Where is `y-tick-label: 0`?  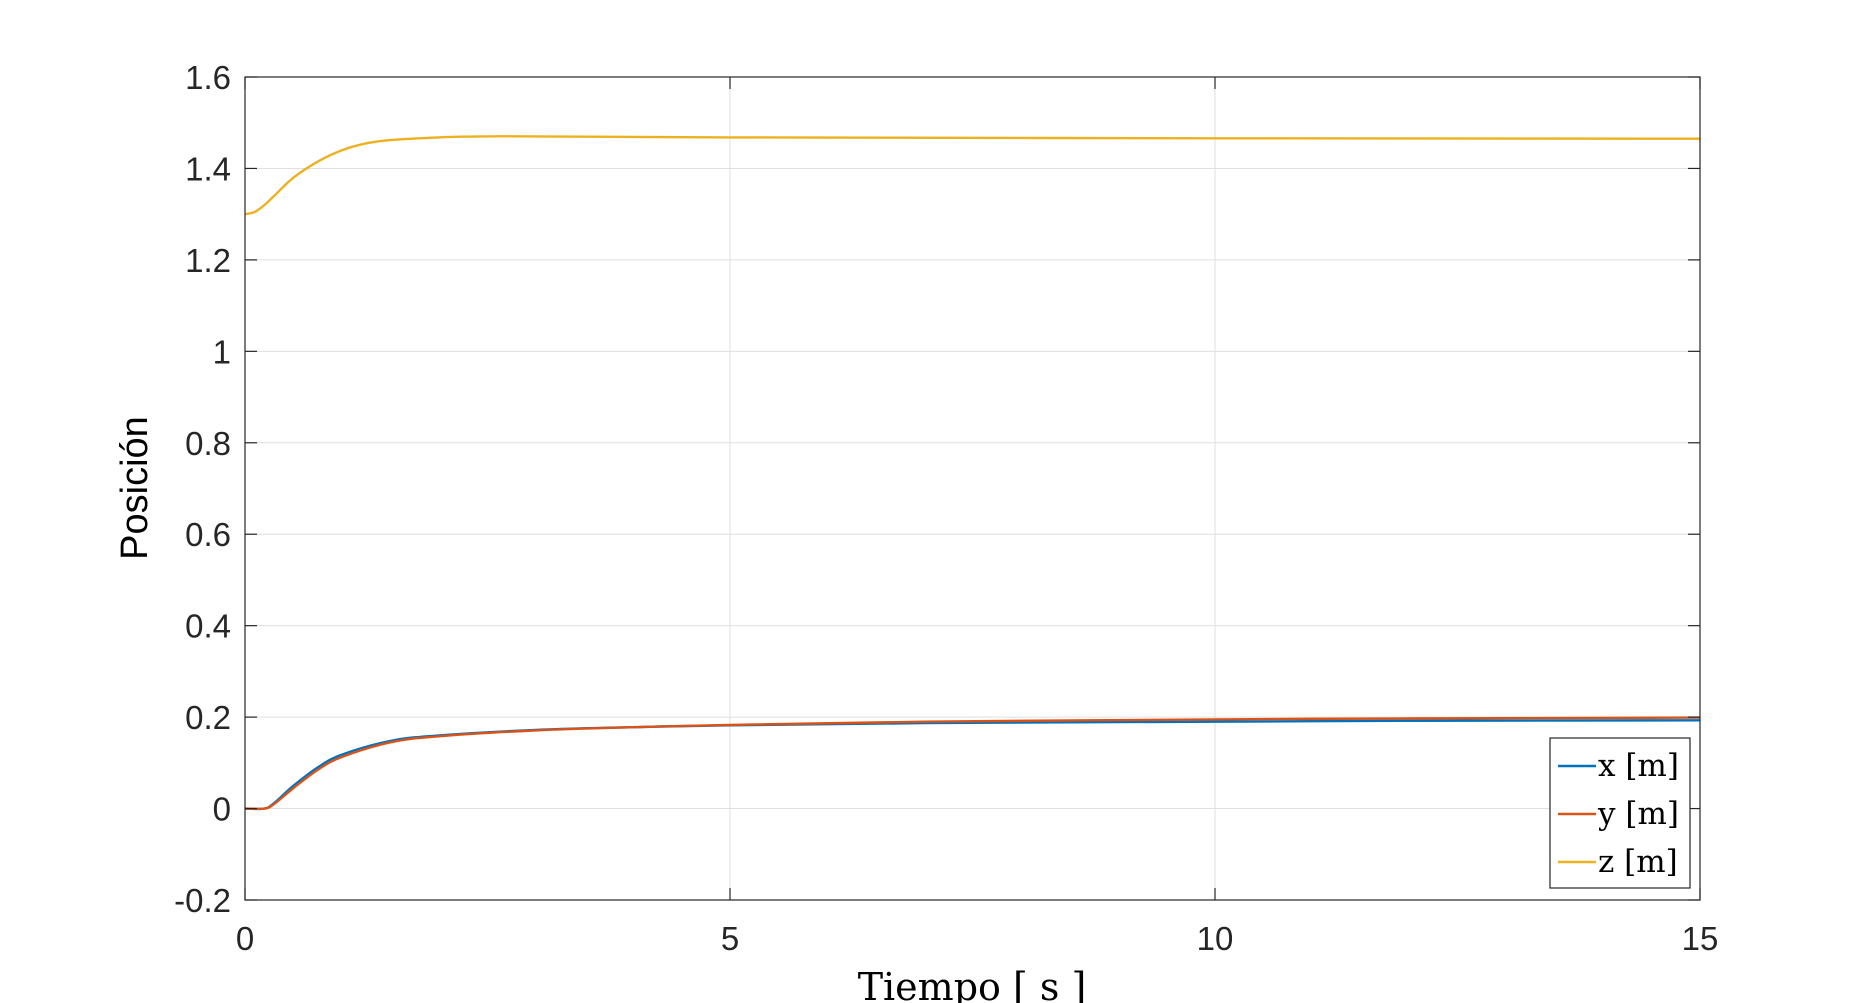 y-tick-label: 0 is located at coordinates (222, 809).